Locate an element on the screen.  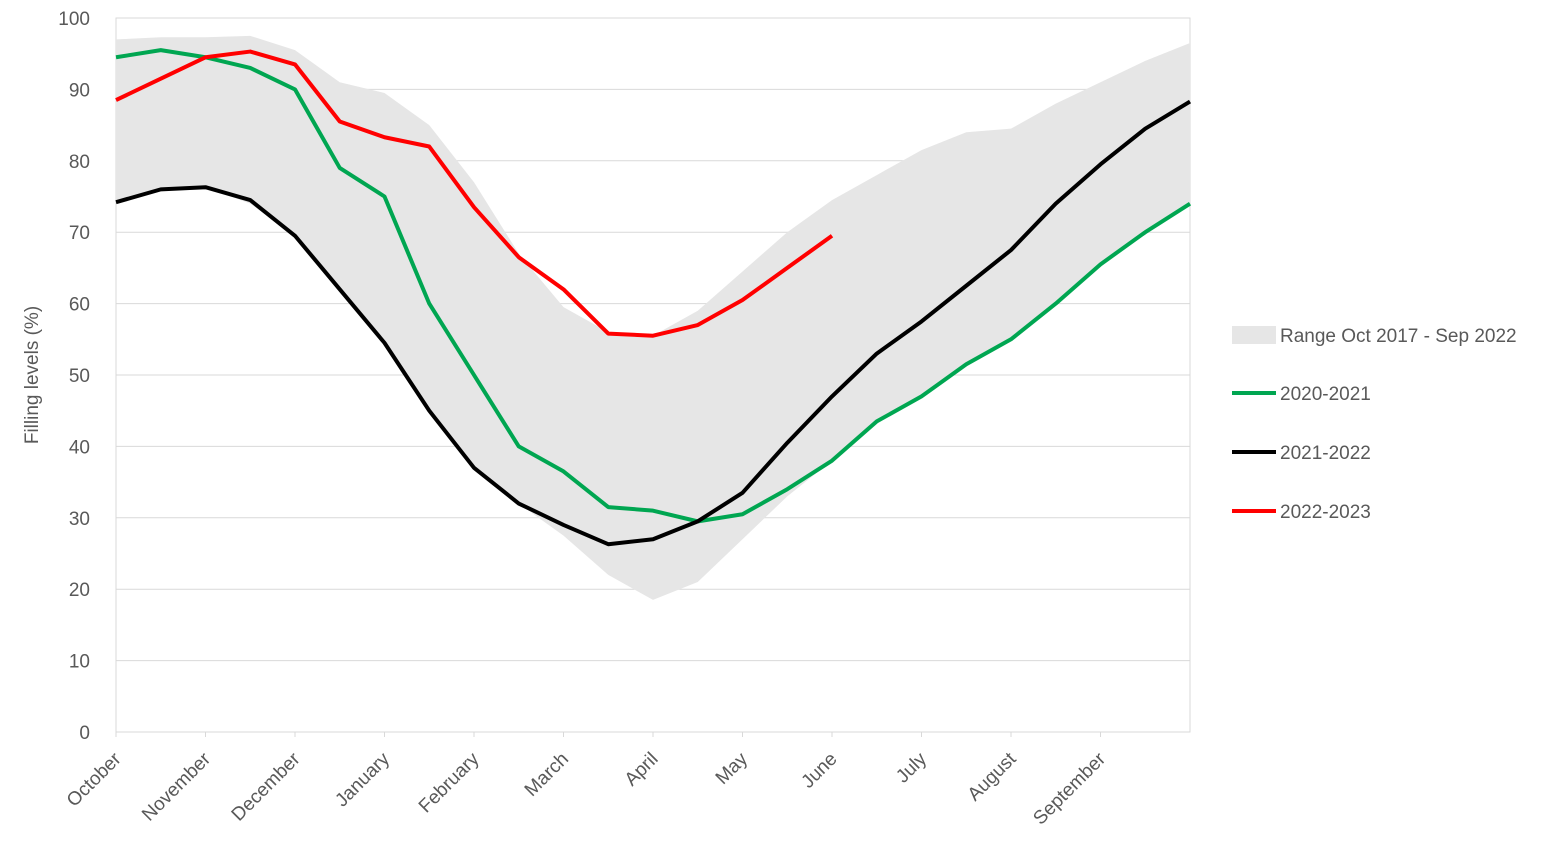
legend-label: 2020-2021 is located at coordinates (1325, 394).